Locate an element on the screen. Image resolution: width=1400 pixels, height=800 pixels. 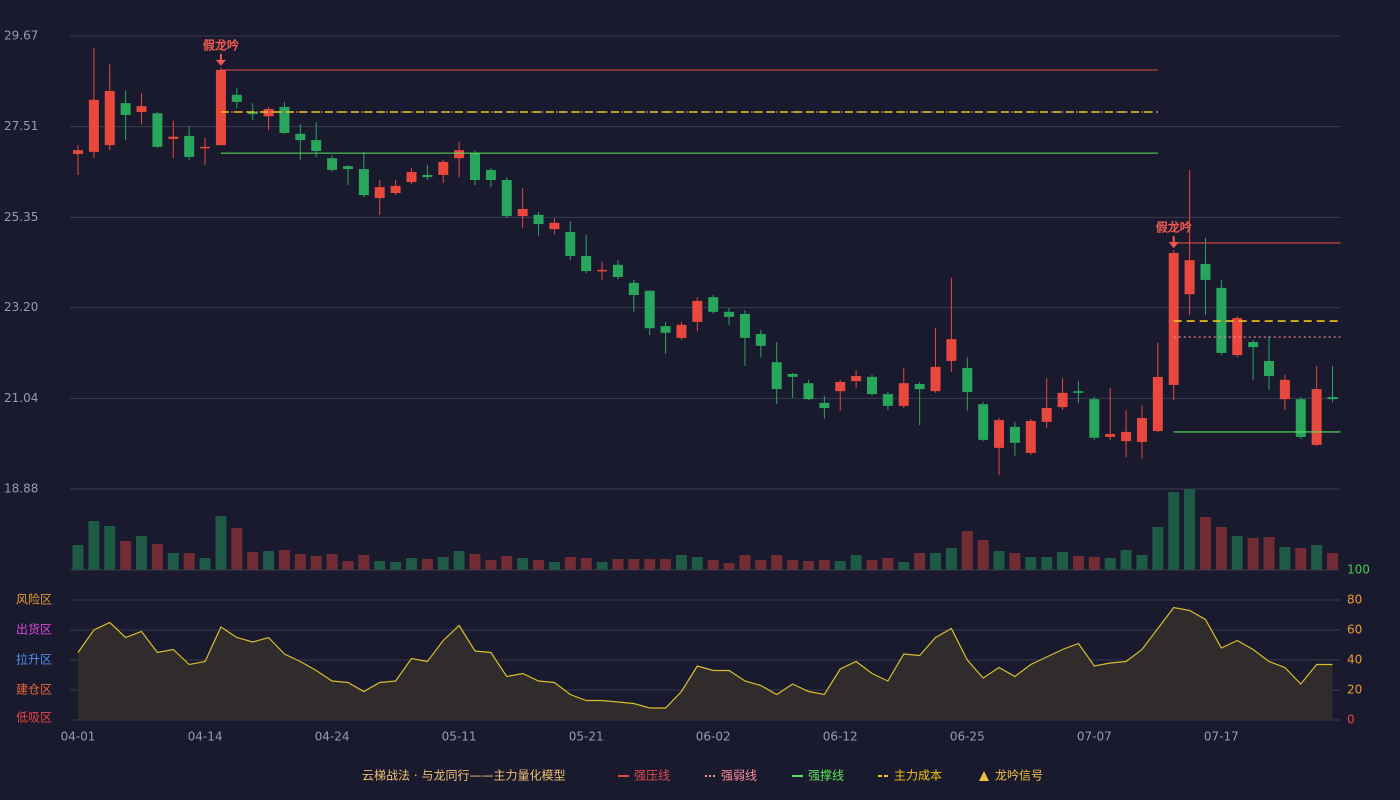
signal-label: 假龙吟 is located at coordinates (221, 44).